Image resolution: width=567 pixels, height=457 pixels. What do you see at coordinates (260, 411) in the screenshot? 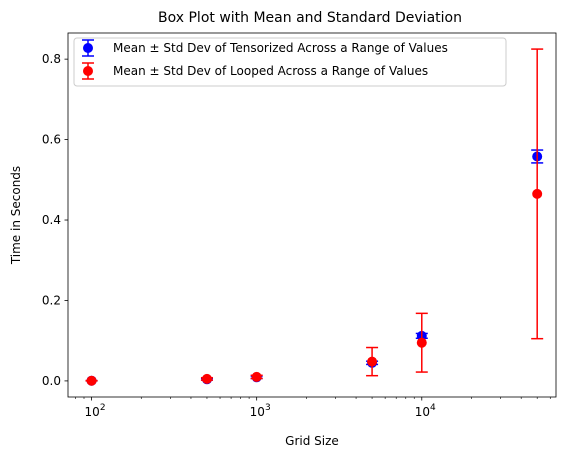
I see `x-tick-label: 10³` at bounding box center [260, 411].